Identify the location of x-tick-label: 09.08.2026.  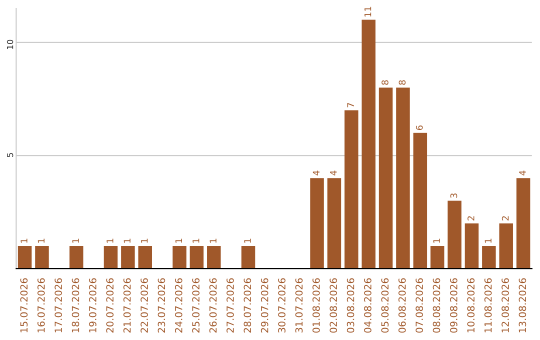
(454, 305).